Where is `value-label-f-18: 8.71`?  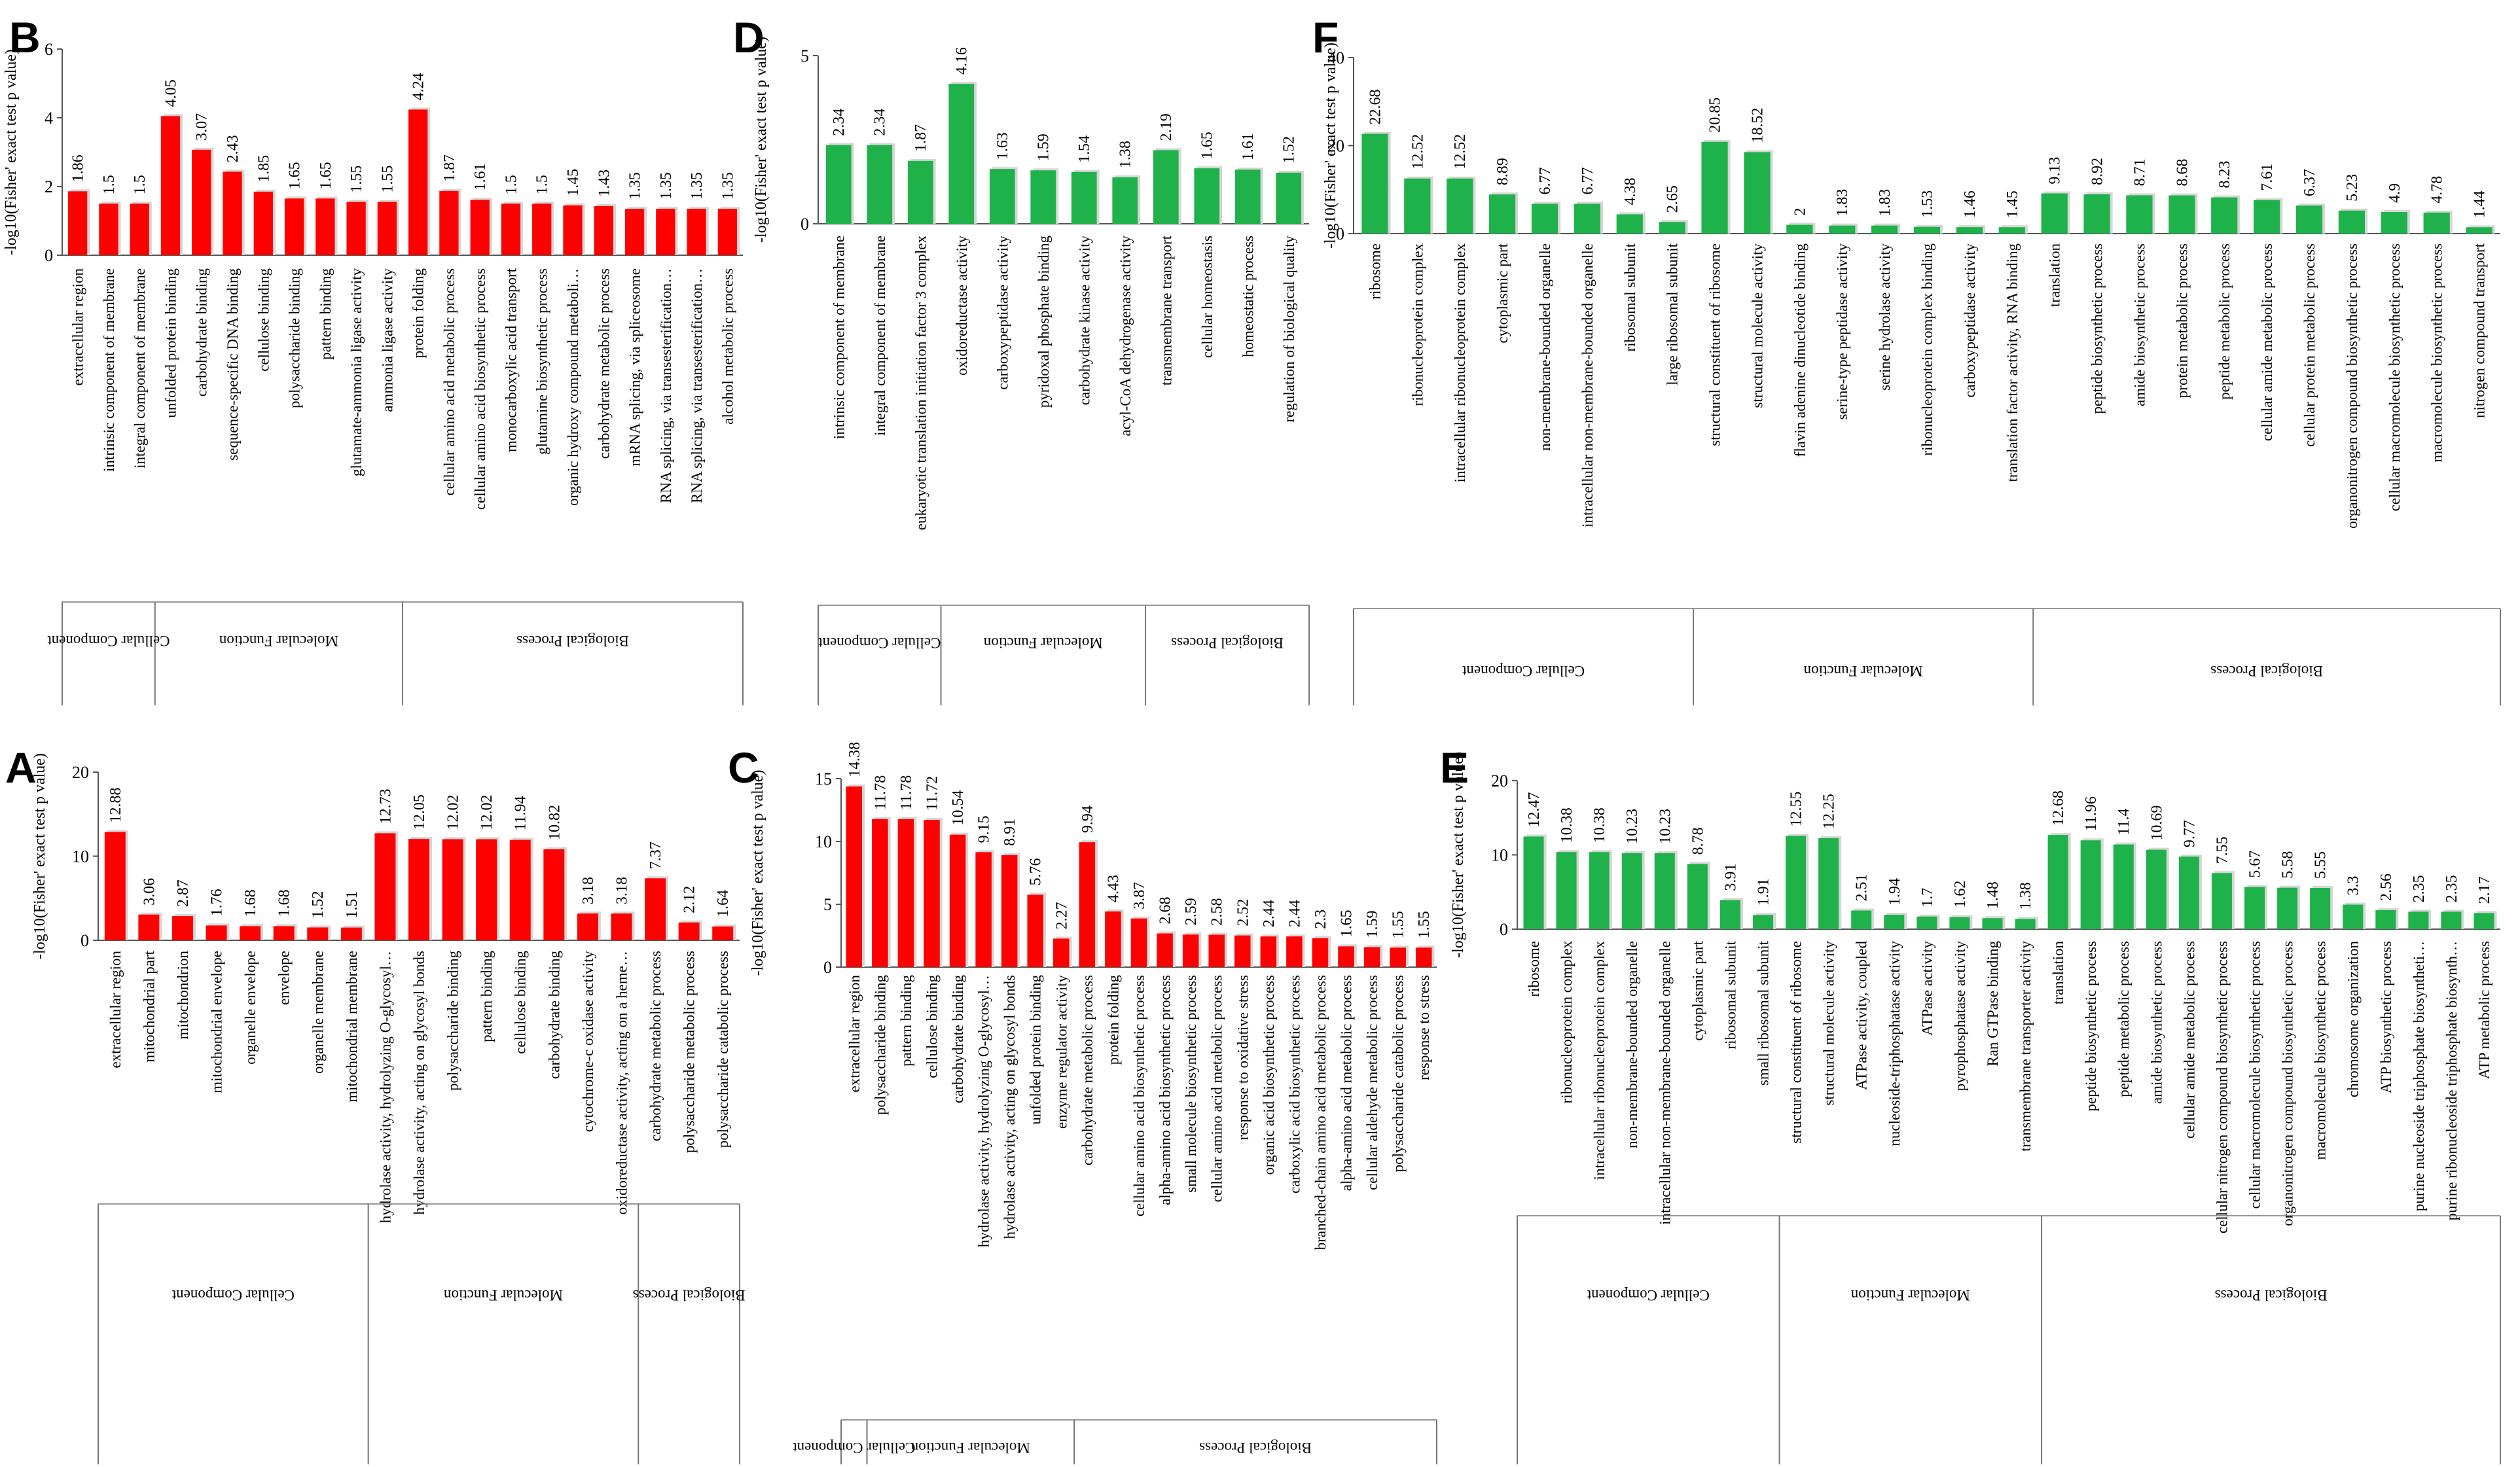 value-label-f-18: 8.71 is located at coordinates (2139, 172).